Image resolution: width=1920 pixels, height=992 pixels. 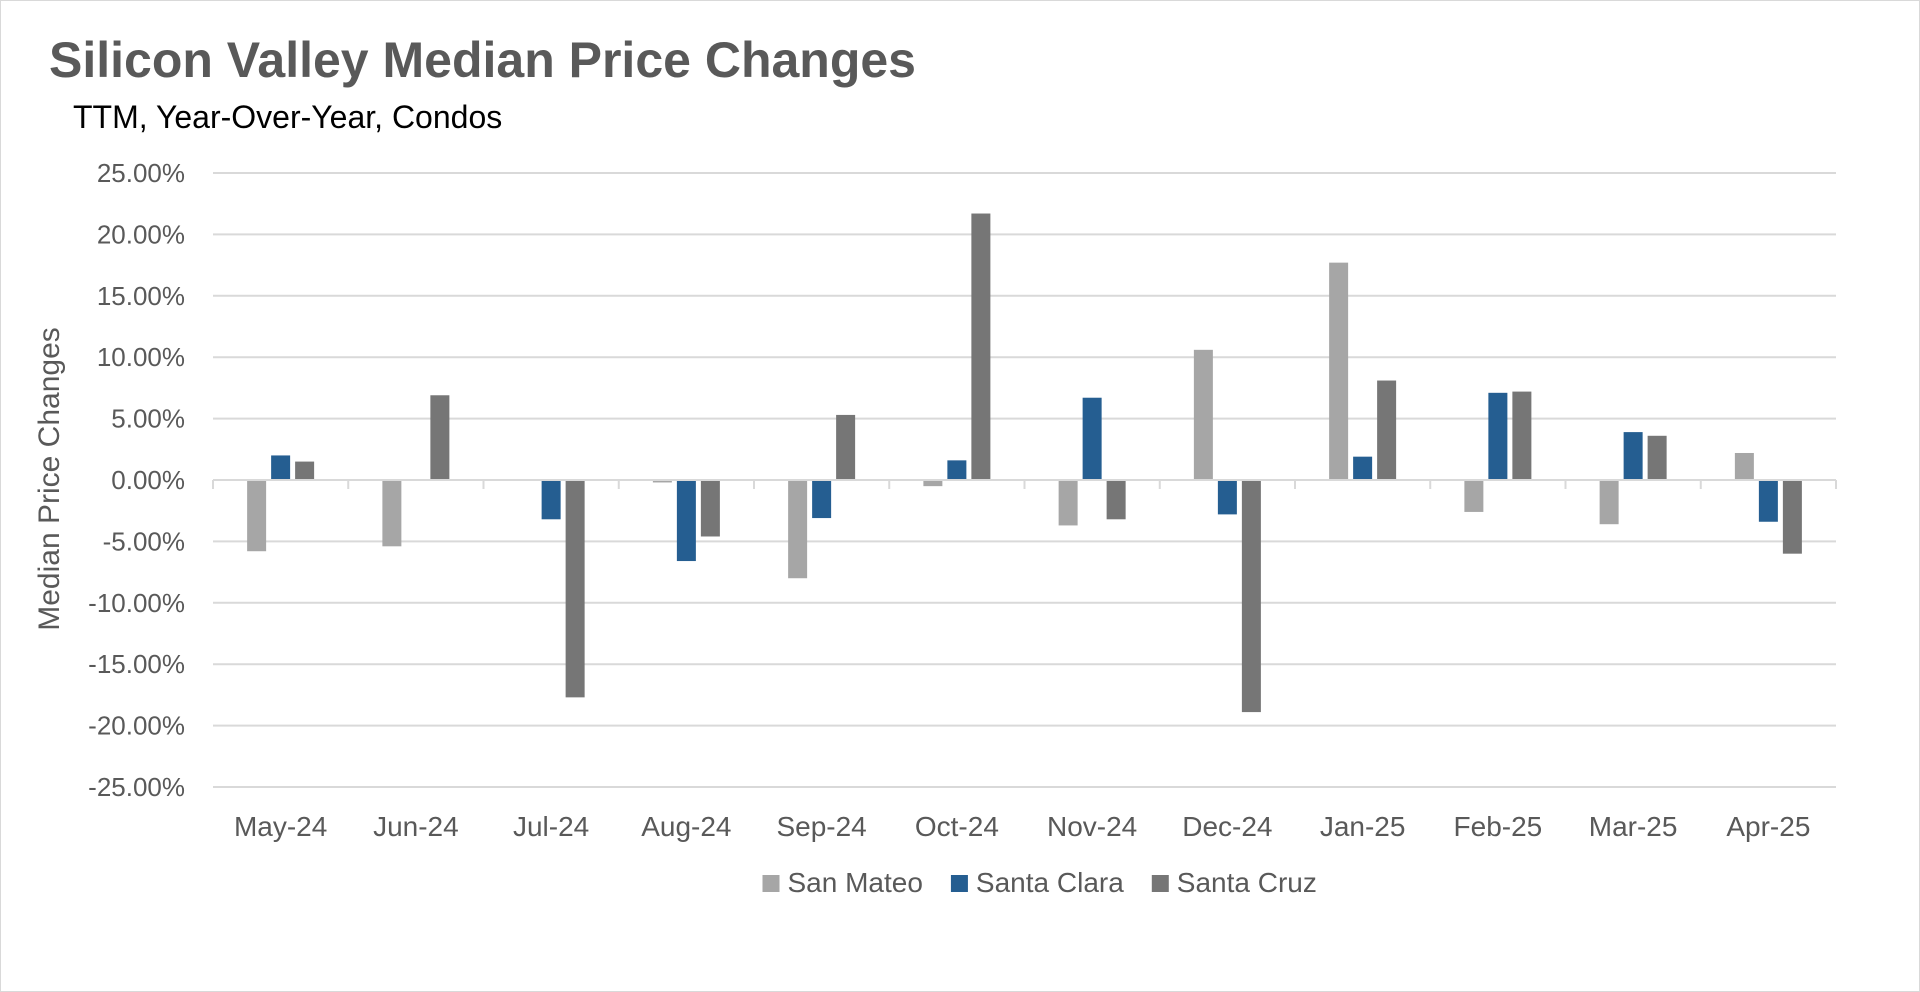 What do you see at coordinates (136, 603) in the screenshot?
I see `y-tick-label: -10.00%` at bounding box center [136, 603].